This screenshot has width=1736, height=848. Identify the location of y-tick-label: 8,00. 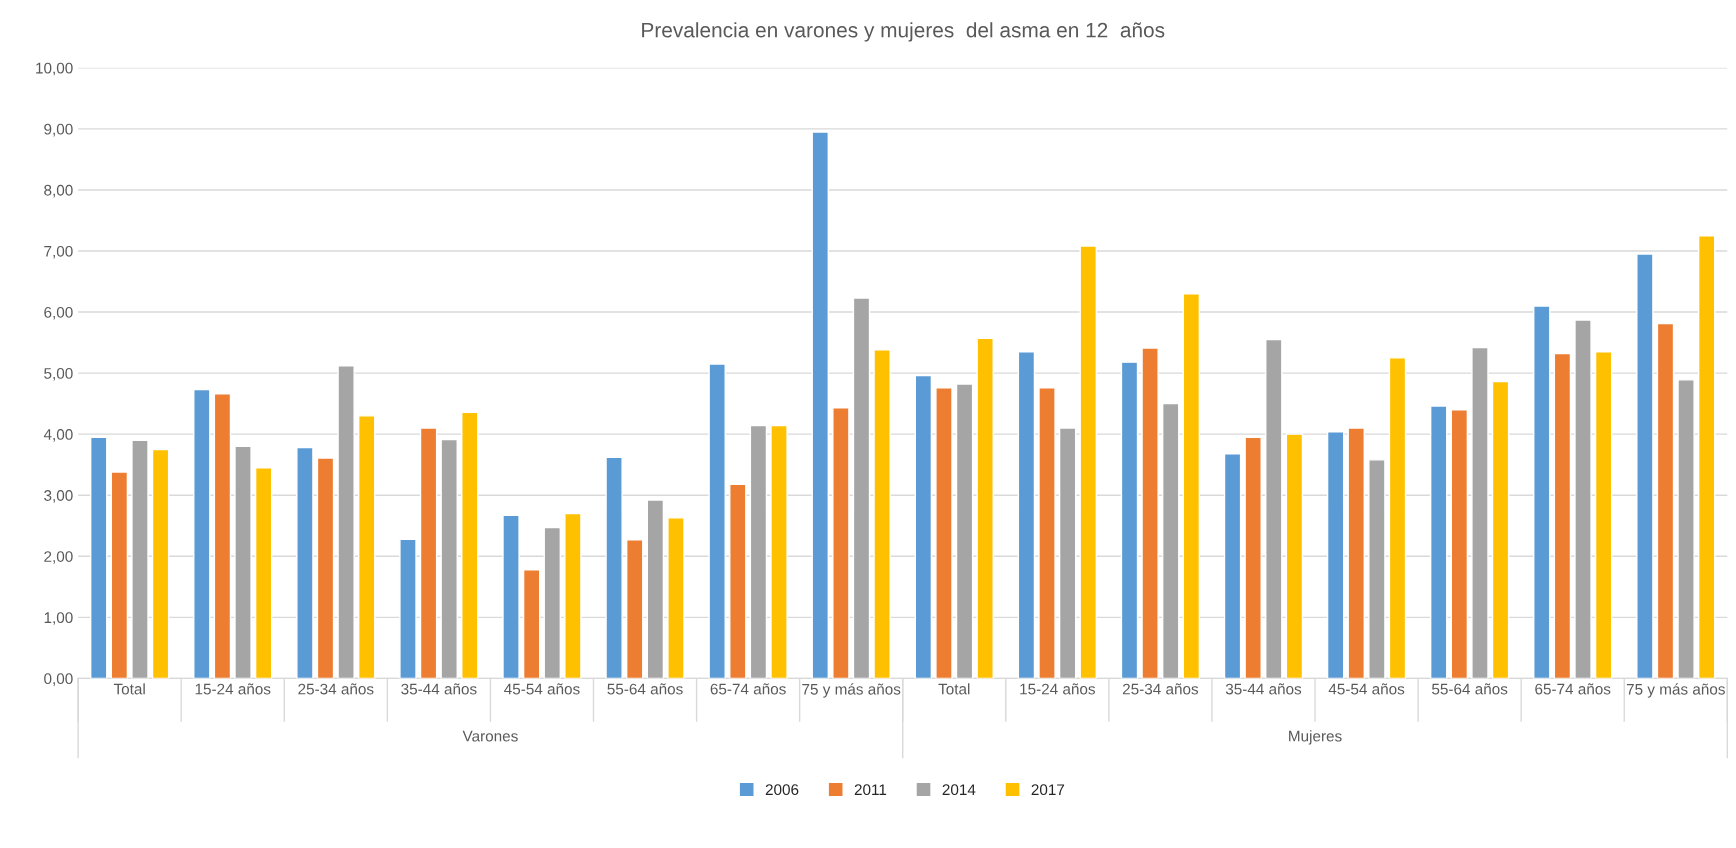
(58, 191).